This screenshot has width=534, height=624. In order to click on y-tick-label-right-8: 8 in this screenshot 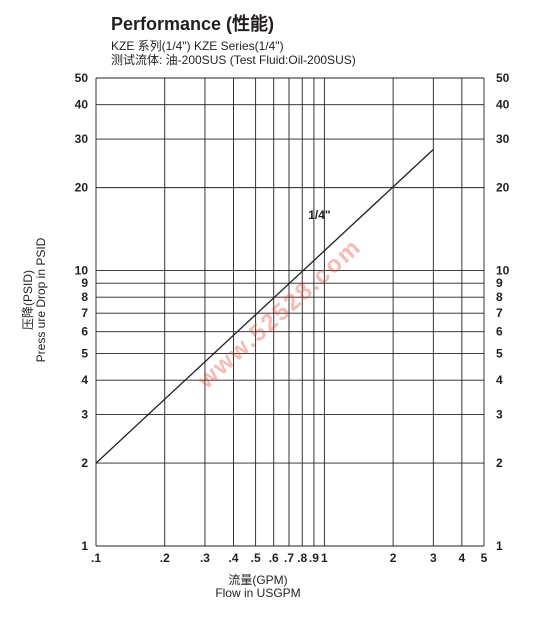, I will do `click(499, 297)`.